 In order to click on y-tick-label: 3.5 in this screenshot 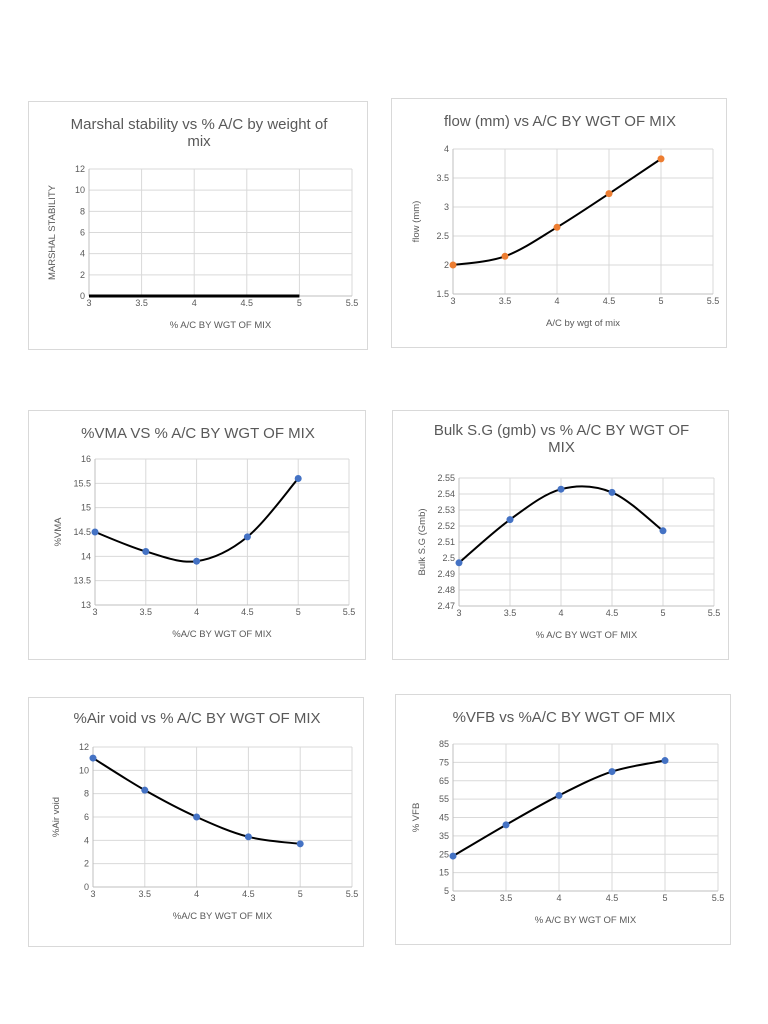, I will do `click(442, 178)`.